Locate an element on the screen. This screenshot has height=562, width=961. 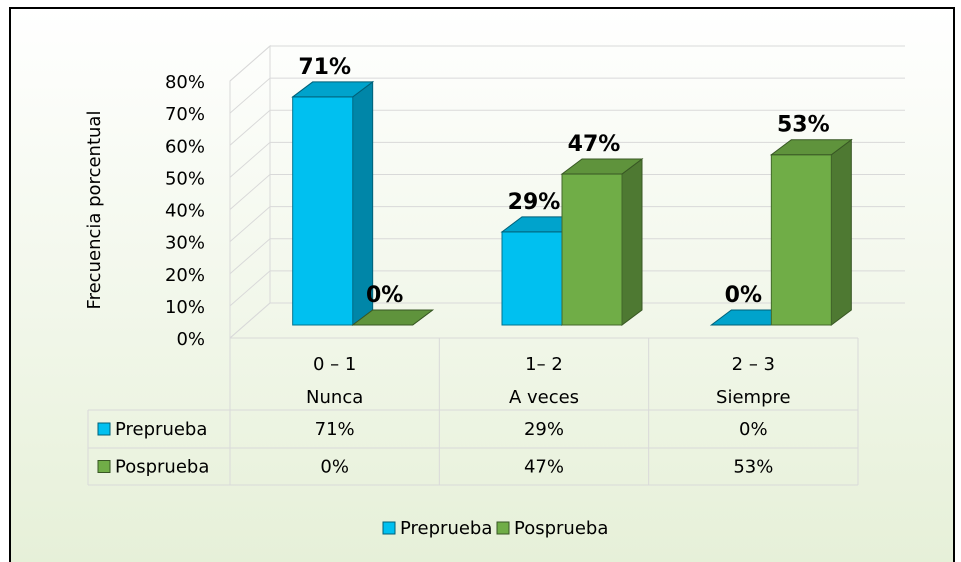
row-label: Preprueba is located at coordinates (161, 429).